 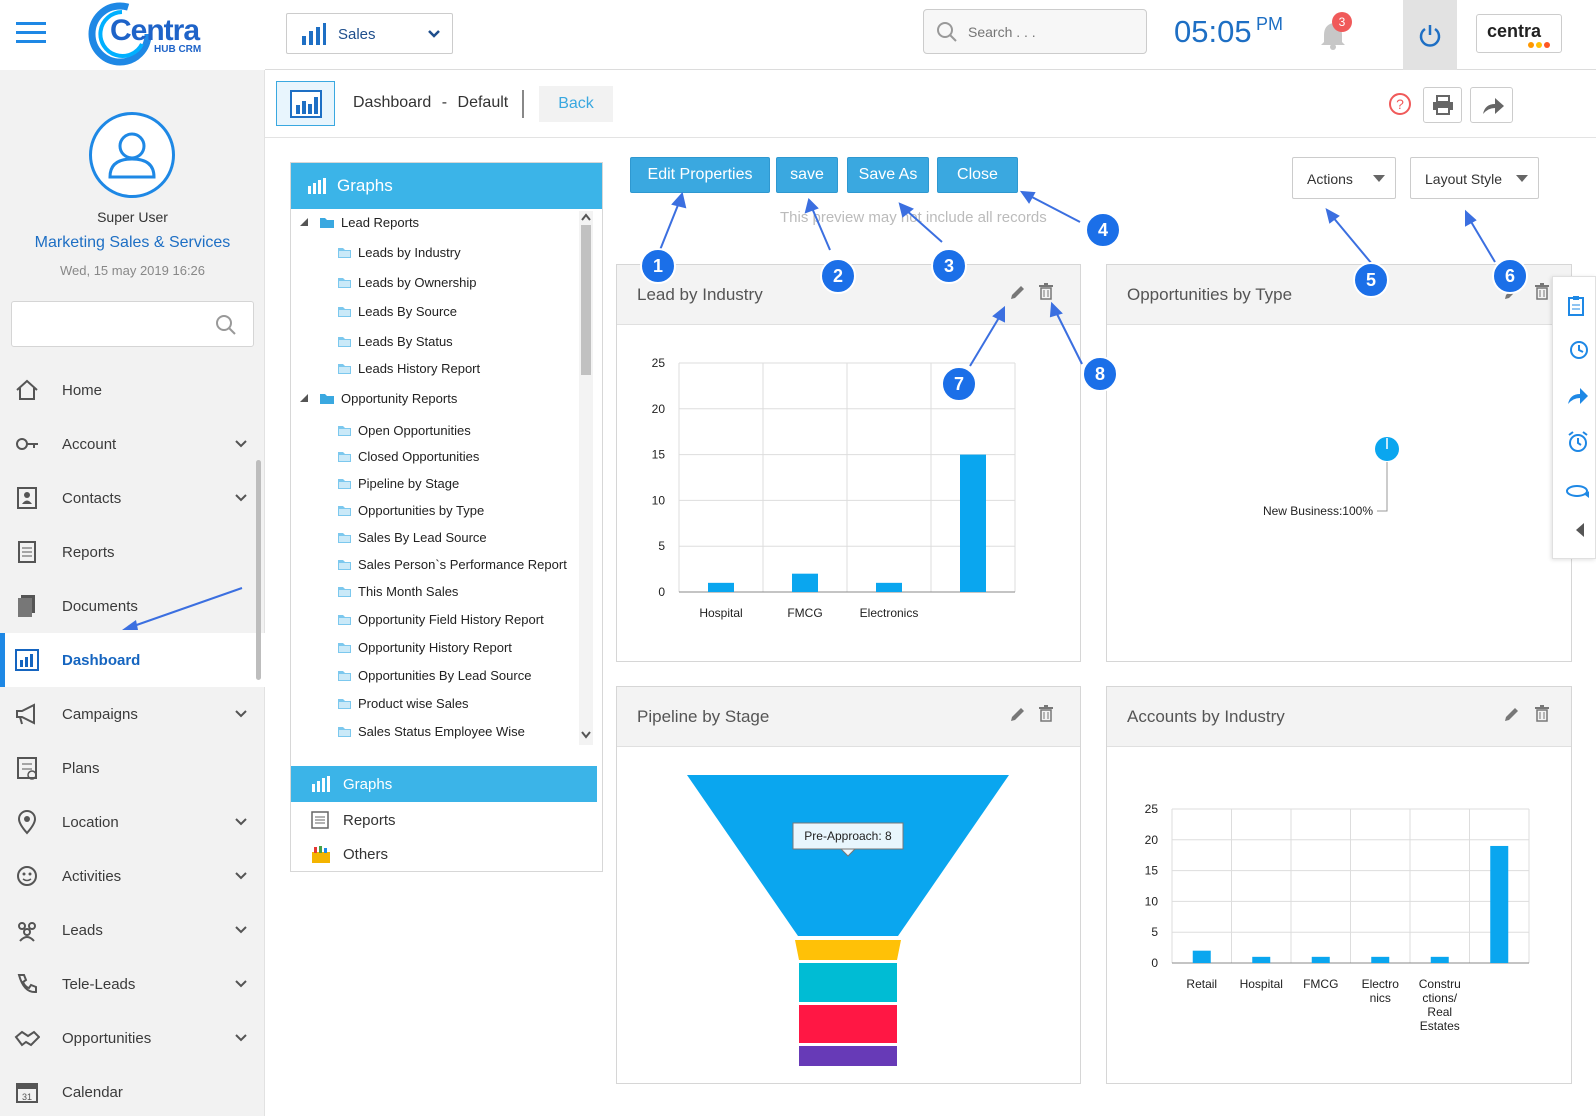 What do you see at coordinates (132, 390) in the screenshot?
I see `sidebar-item-home: Home` at bounding box center [132, 390].